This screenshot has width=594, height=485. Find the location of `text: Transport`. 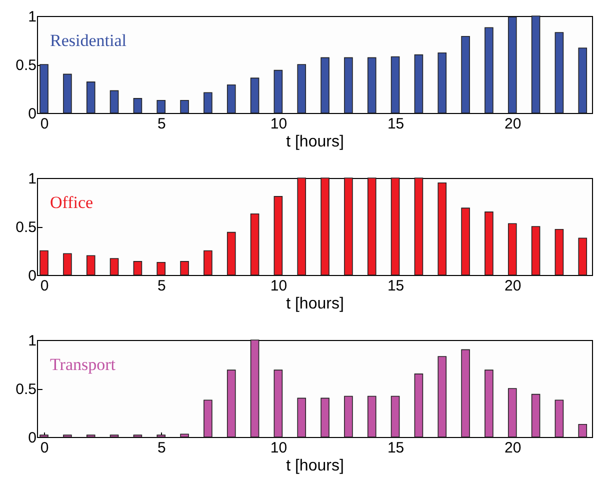

text: Transport is located at coordinates (83, 364).